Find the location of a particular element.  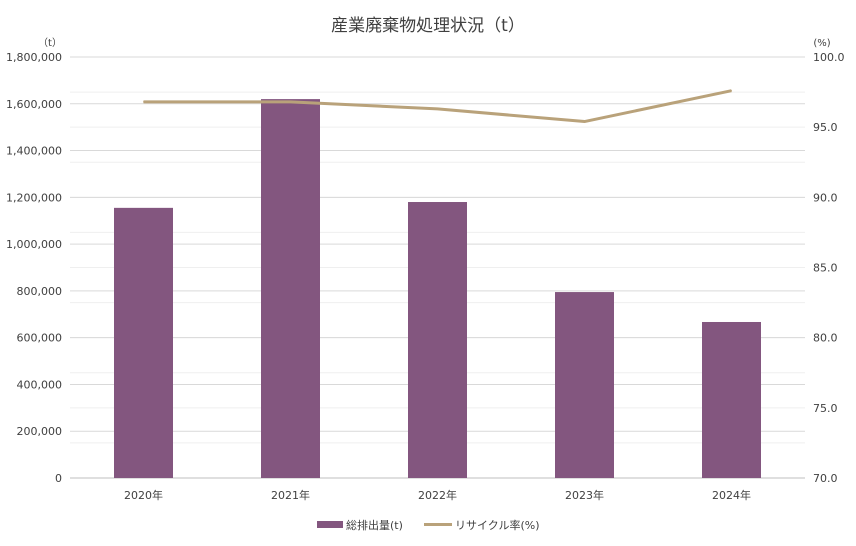

legend-label-line: リサイクル率(%) is located at coordinates (497, 525).